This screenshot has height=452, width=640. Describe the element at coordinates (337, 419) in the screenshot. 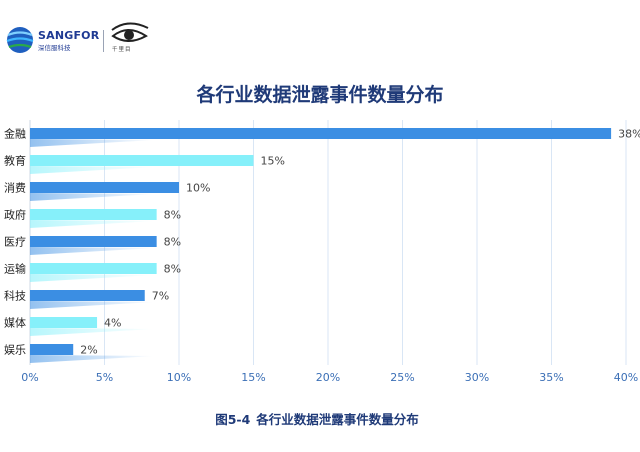

I see `figure-caption-text: 各行业数据泄露事件数量分布` at that location.